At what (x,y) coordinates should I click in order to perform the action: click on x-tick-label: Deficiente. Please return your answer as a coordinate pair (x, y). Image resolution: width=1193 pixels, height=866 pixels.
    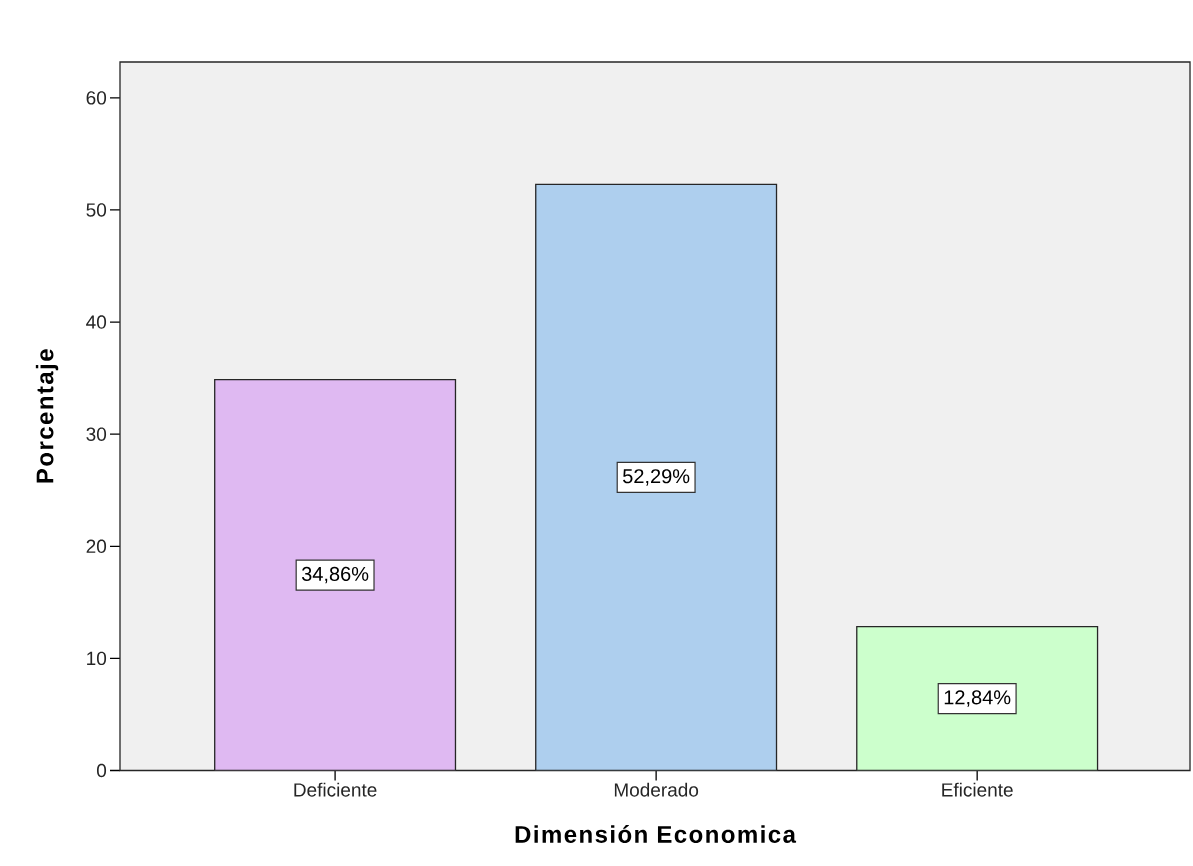
    Looking at the image, I should click on (335, 789).